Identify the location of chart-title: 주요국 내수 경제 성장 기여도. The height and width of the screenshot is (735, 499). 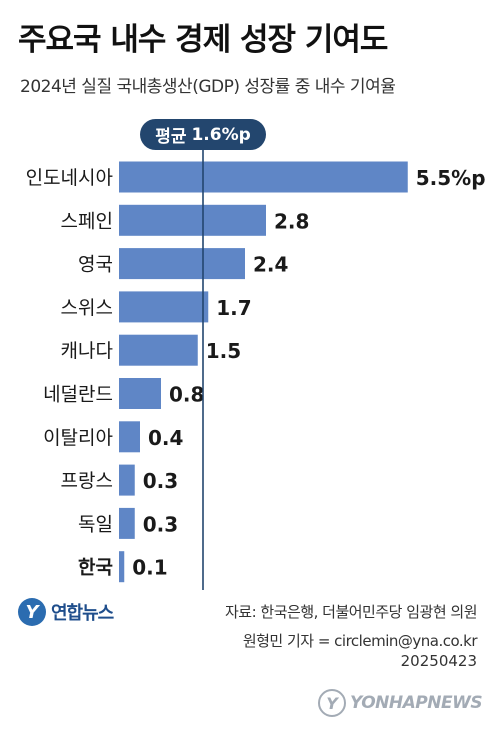
(203, 40).